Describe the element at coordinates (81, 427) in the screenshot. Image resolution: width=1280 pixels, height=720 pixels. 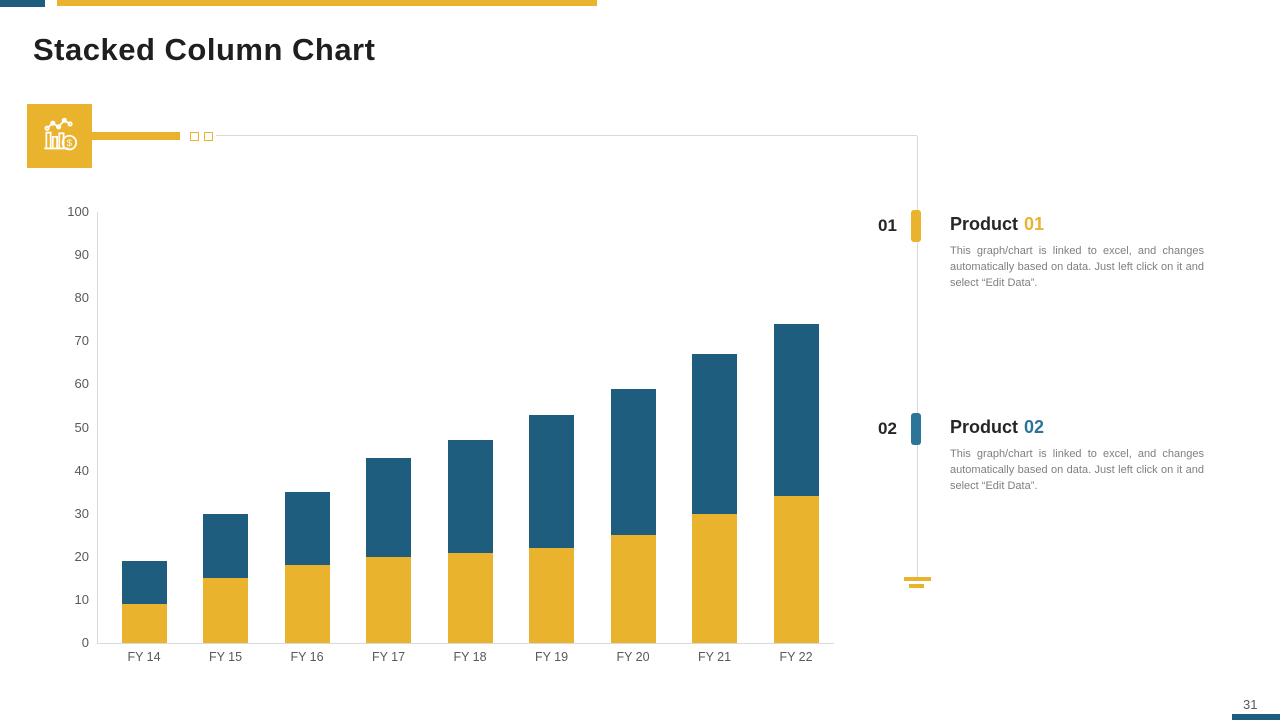
I see `y-tick-label: 50` at that location.